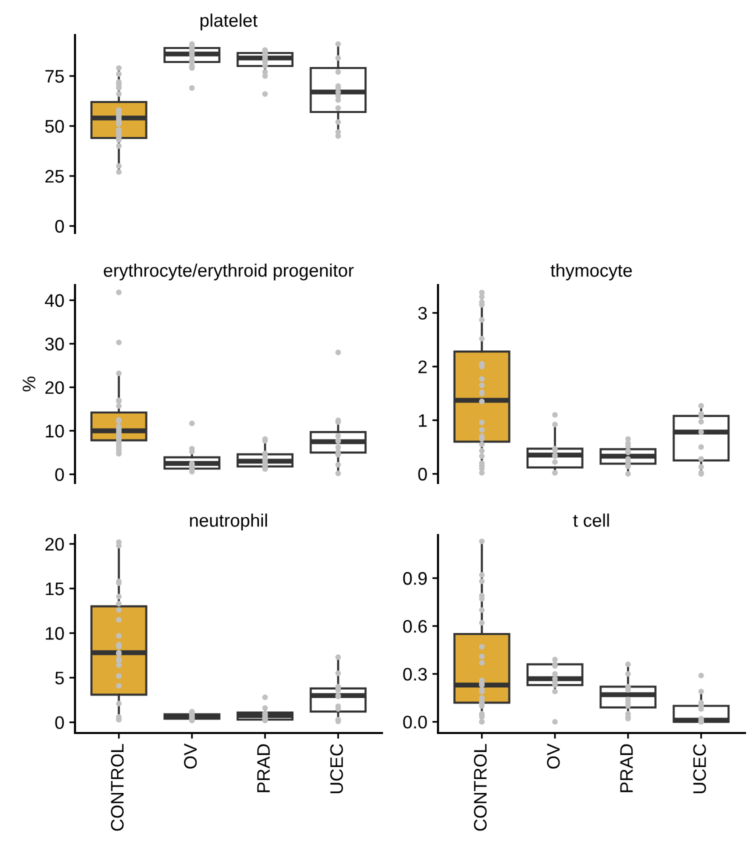 This screenshot has width=748, height=854. What do you see at coordinates (59, 678) in the screenshot?
I see `y-tick-label: 5` at bounding box center [59, 678].